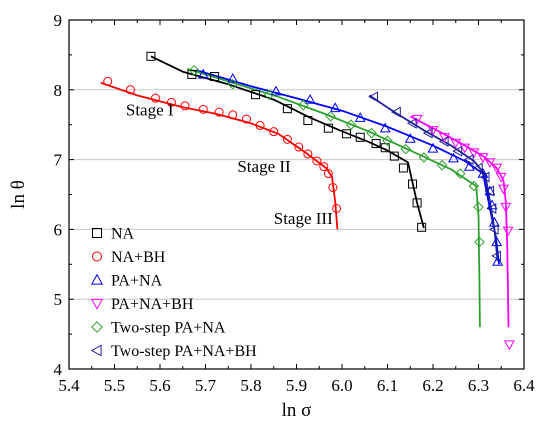 The image size is (550, 433). What do you see at coordinates (387, 385) in the screenshot?
I see `x-tick-label: 6.1` at bounding box center [387, 385].